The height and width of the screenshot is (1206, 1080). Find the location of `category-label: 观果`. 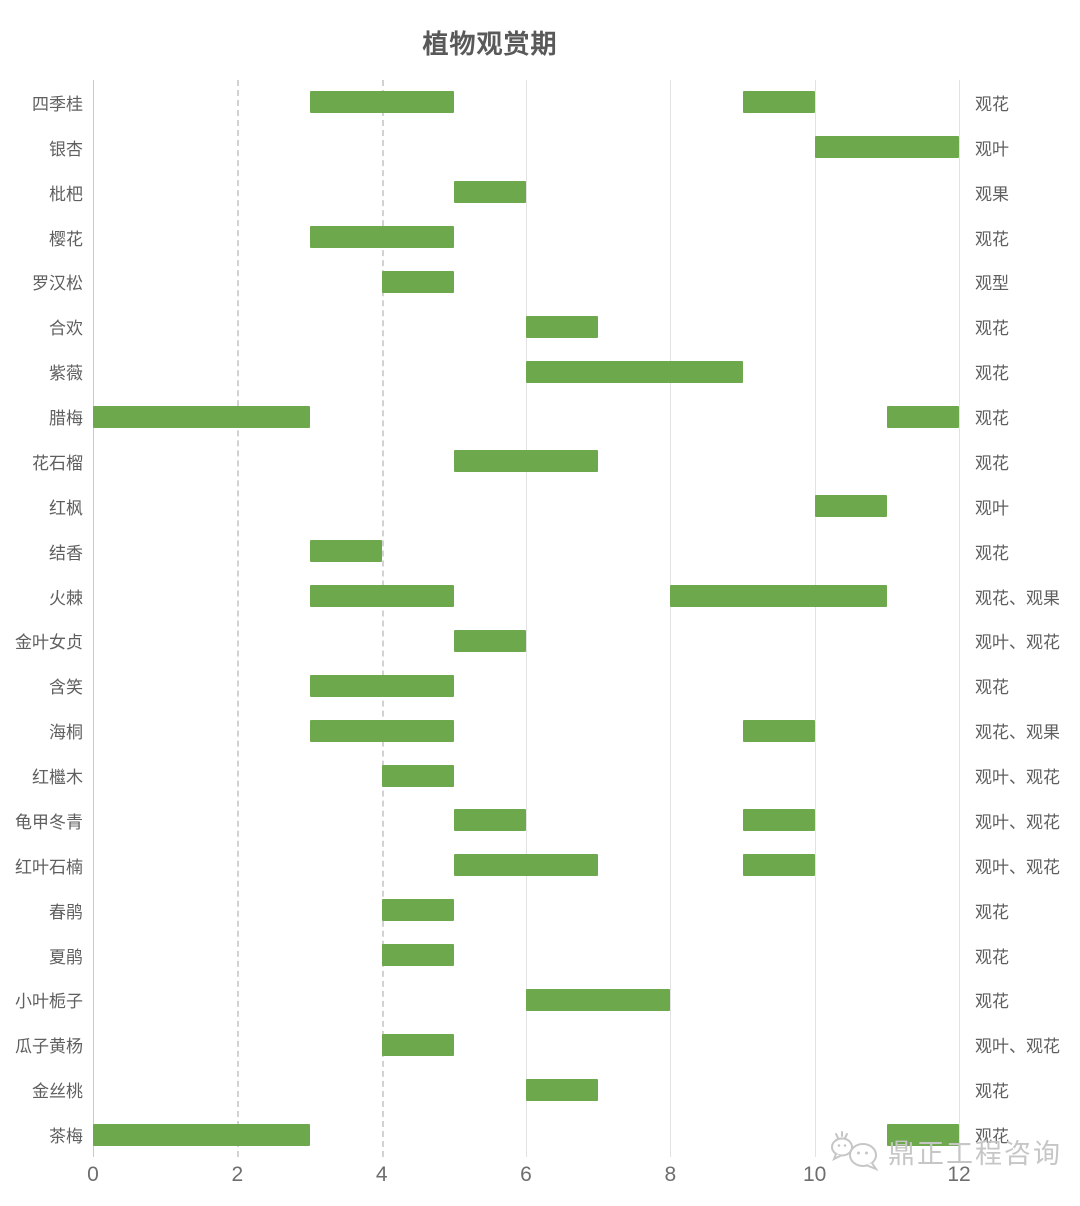

category-label: 观果 is located at coordinates (992, 194).